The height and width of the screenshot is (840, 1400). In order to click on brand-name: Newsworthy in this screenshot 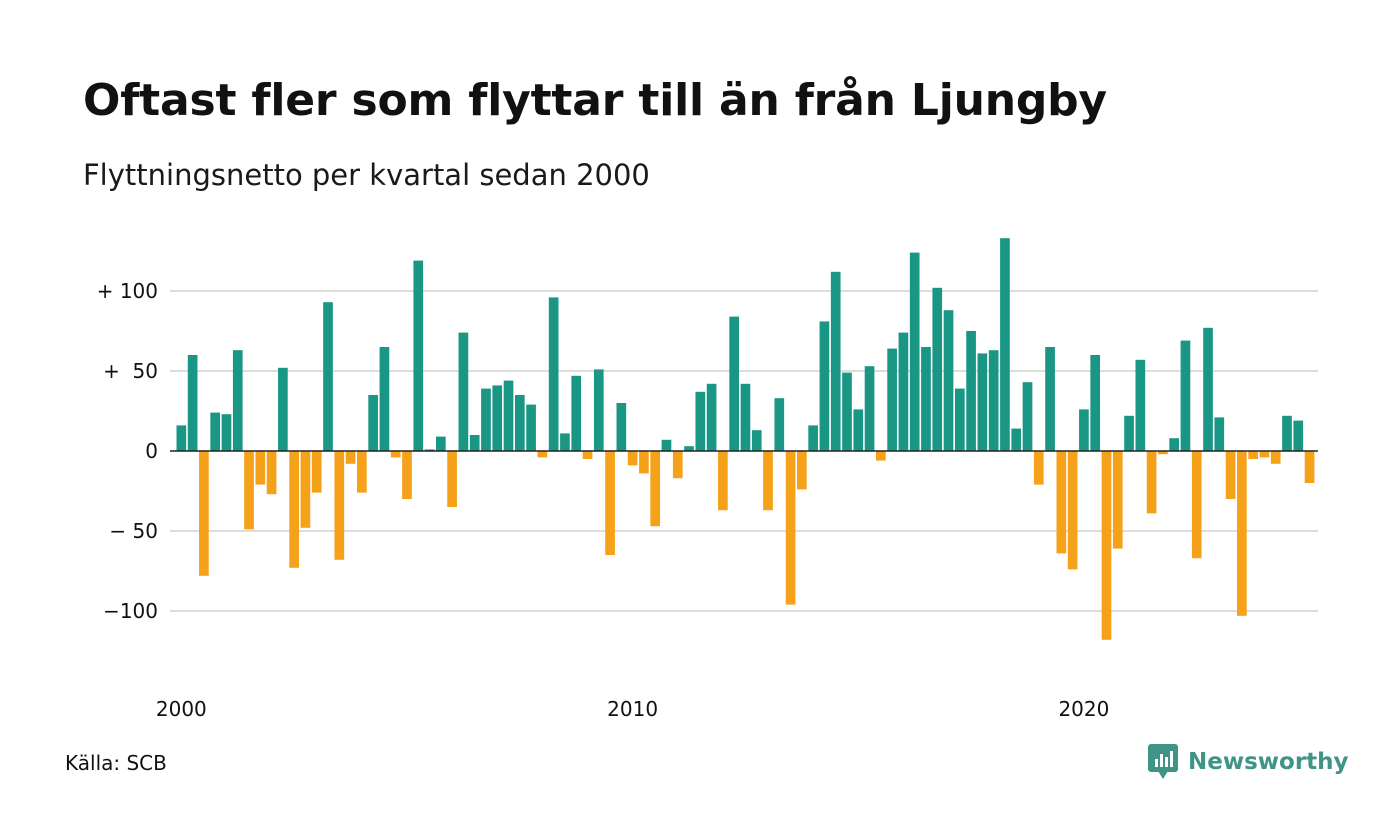, I will do `click(1268, 762)`.